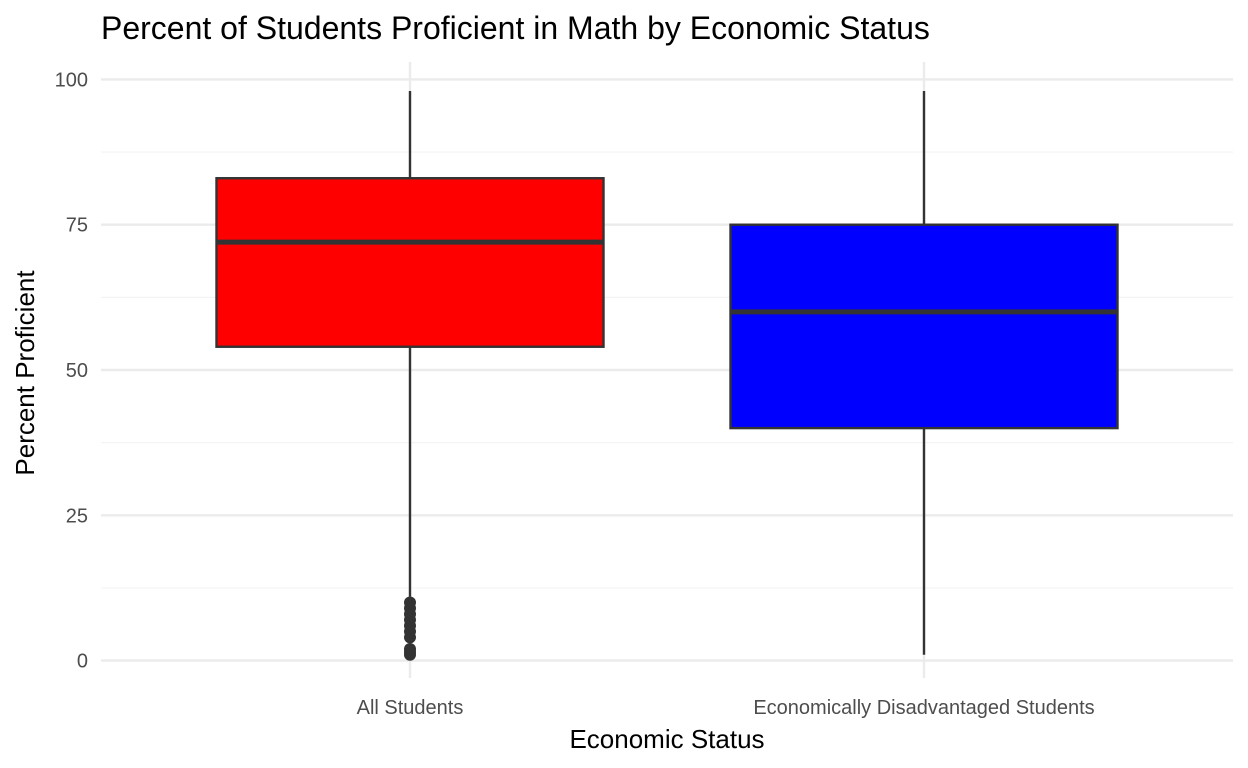  I want to click on y-tick-label: 25, so click(77, 516).